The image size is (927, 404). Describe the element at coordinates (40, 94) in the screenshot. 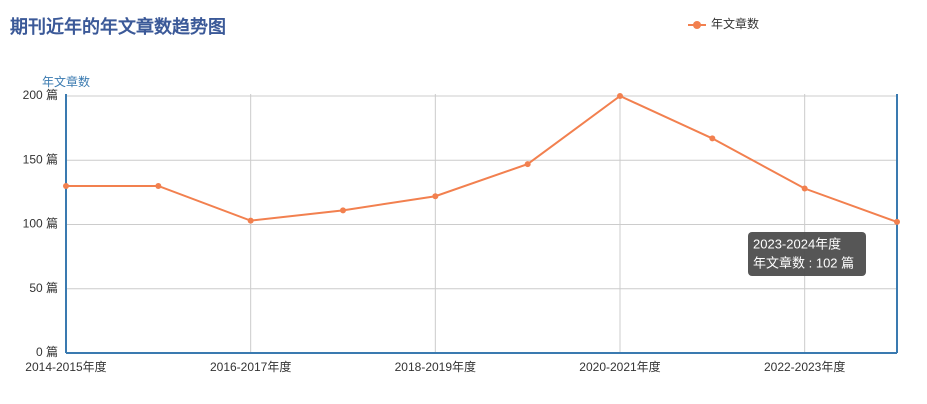

I see `y-tick-label: 200 篇` at that location.